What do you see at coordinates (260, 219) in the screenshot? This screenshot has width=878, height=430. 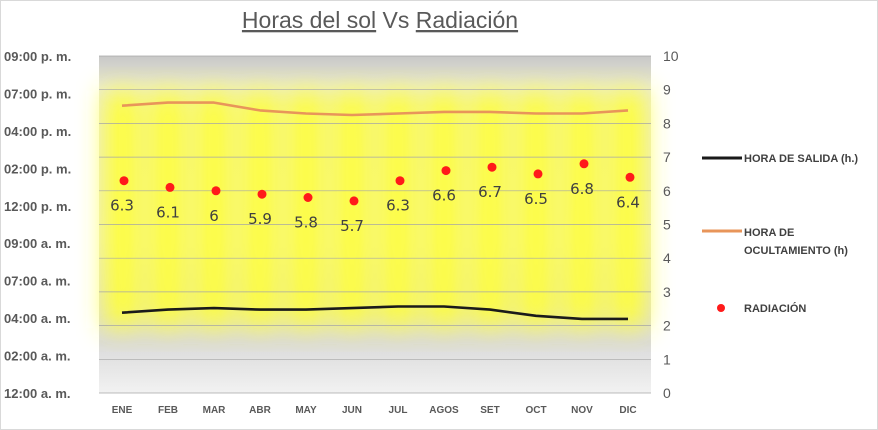 I see `radiation-label: 5.9` at bounding box center [260, 219].